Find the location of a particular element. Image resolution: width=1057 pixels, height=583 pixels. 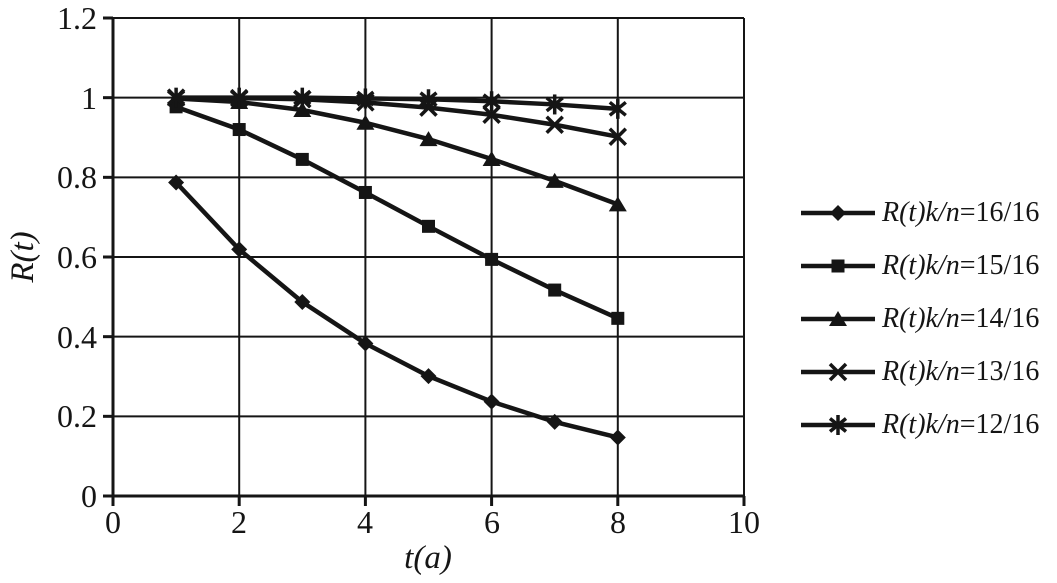

legend-item-15-16: R(t)k/n=15/16 is located at coordinates (919, 265).